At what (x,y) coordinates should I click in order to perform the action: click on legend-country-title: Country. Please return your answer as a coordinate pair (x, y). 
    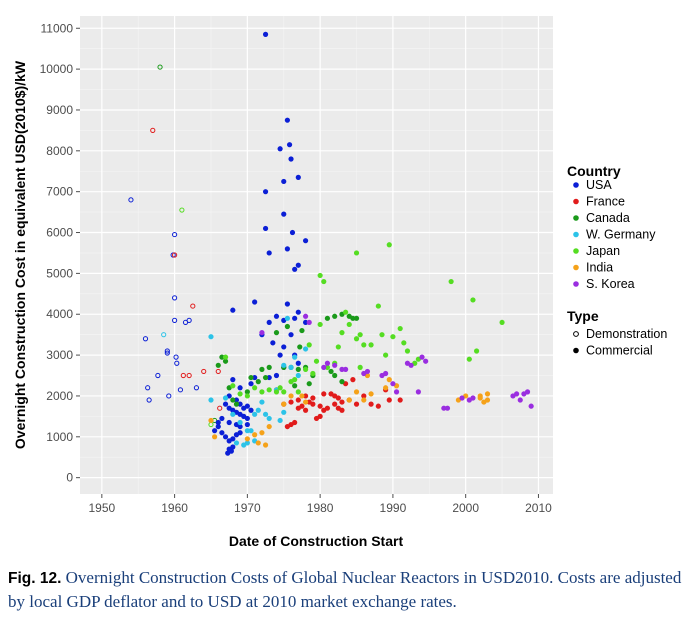
    Looking at the image, I should click on (594, 171).